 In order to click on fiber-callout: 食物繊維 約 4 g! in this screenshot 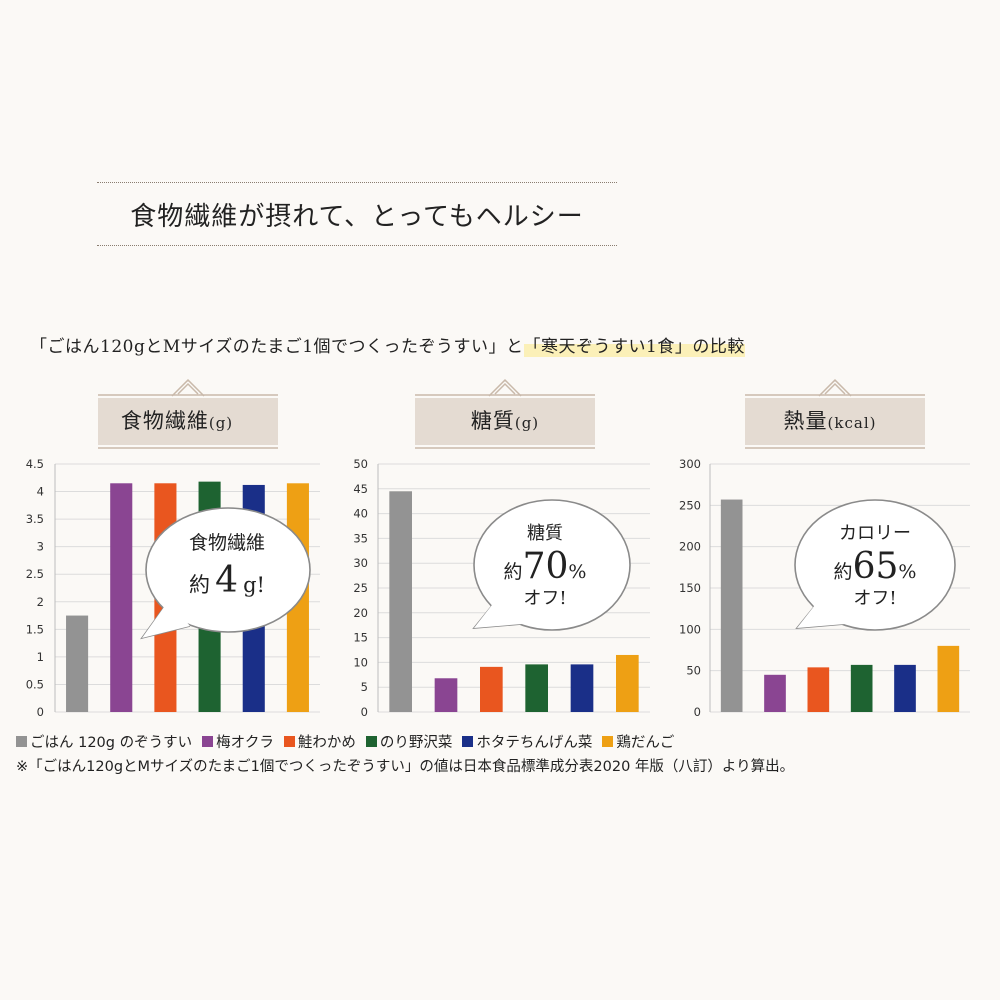, I will do `click(227, 567)`.